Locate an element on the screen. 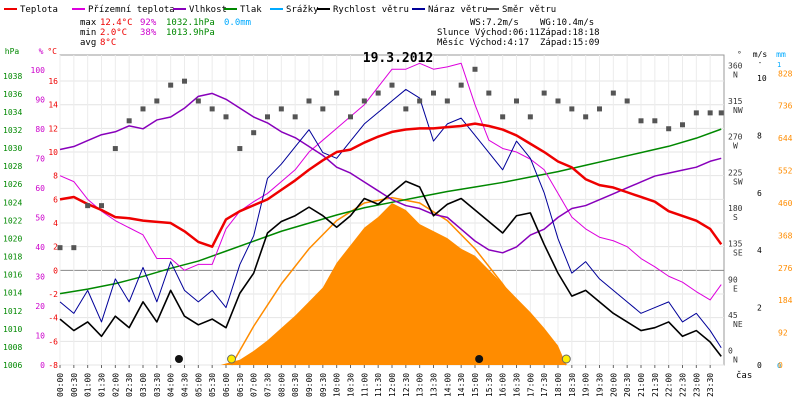 This screenshot has width=800, height=404. x-tick-label: 09:30 is located at coordinates (323, 385).